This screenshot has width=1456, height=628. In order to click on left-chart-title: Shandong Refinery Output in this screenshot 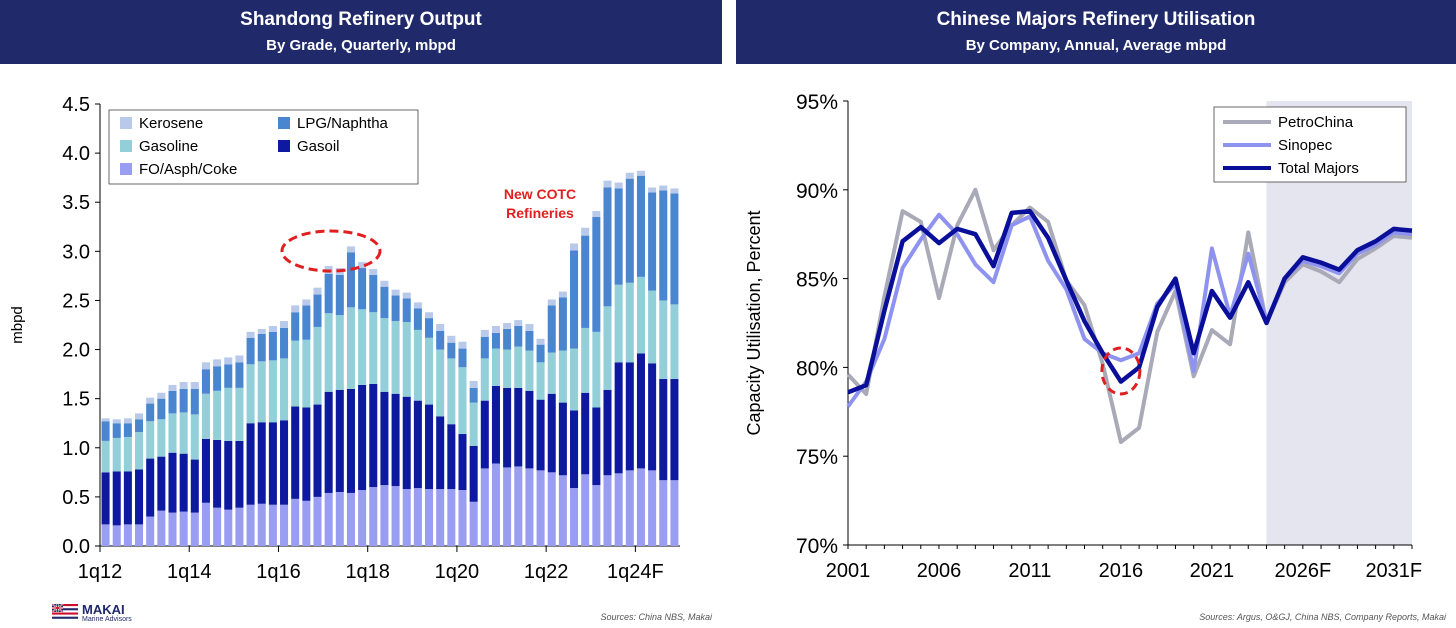, I will do `click(361, 19)`.